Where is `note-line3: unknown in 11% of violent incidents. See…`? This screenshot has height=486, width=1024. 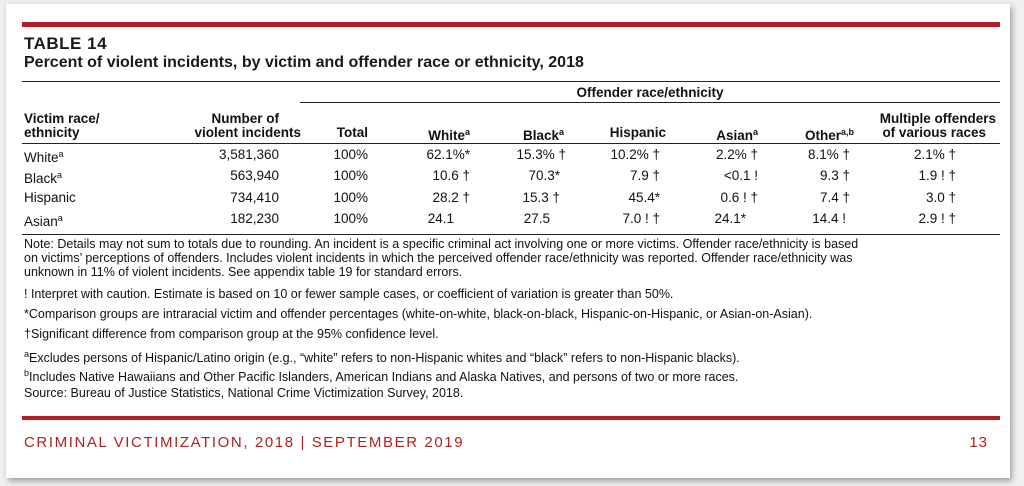
note-line3: unknown in 11% of violent incidents. See… is located at coordinates (243, 272).